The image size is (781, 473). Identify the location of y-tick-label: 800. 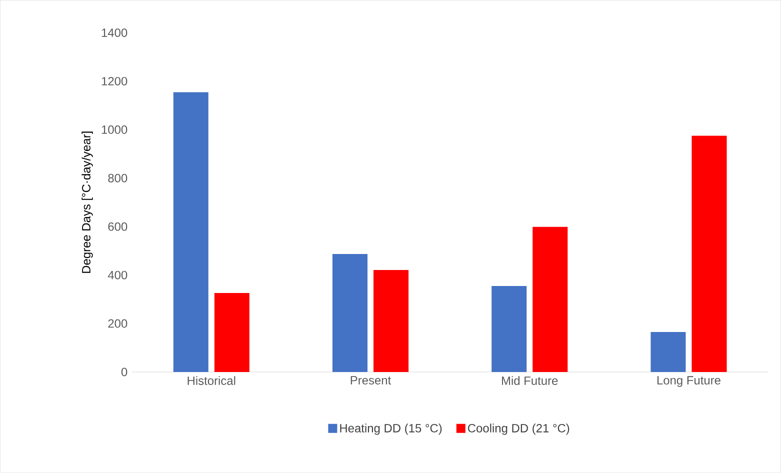
(118, 178).